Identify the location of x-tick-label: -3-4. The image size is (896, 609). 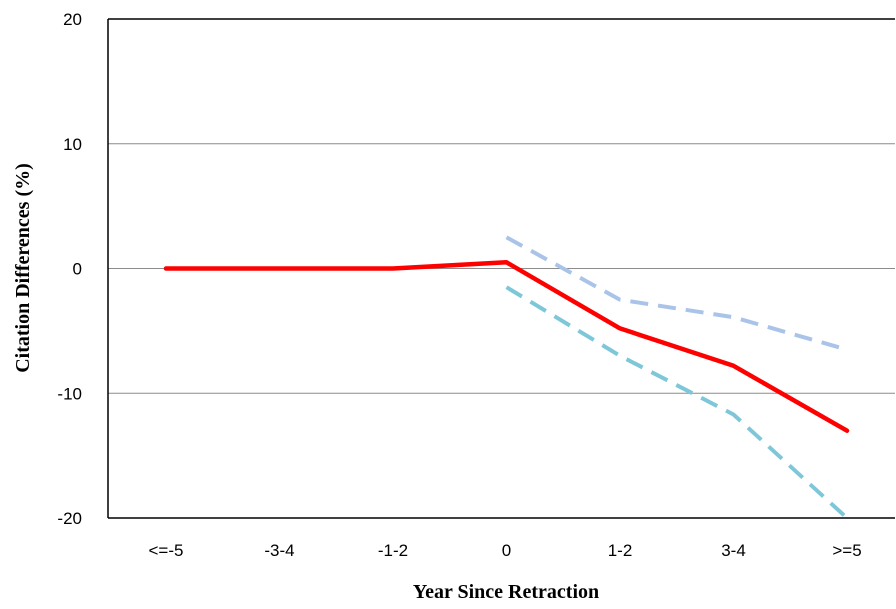
(279, 550).